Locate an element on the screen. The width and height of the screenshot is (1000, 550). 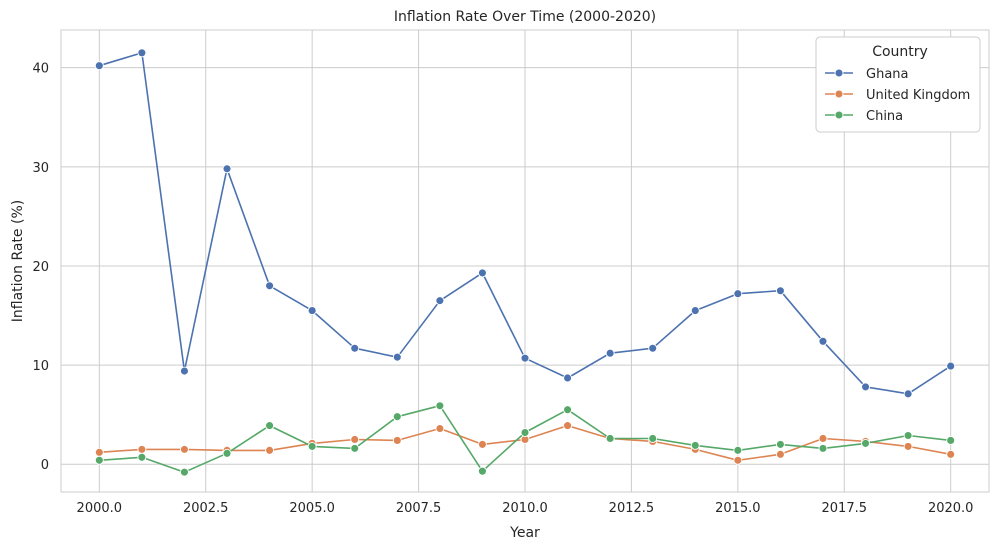
x-tick-label: 2012.5 is located at coordinates (632, 508).